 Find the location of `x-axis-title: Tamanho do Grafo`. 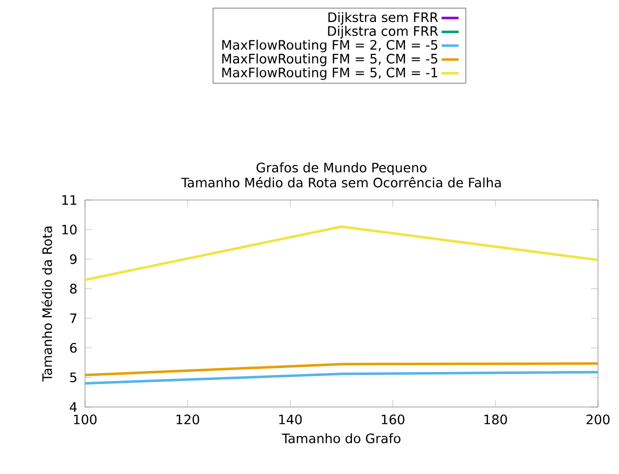

x-axis-title: Tamanho do Grafo is located at coordinates (341, 438).